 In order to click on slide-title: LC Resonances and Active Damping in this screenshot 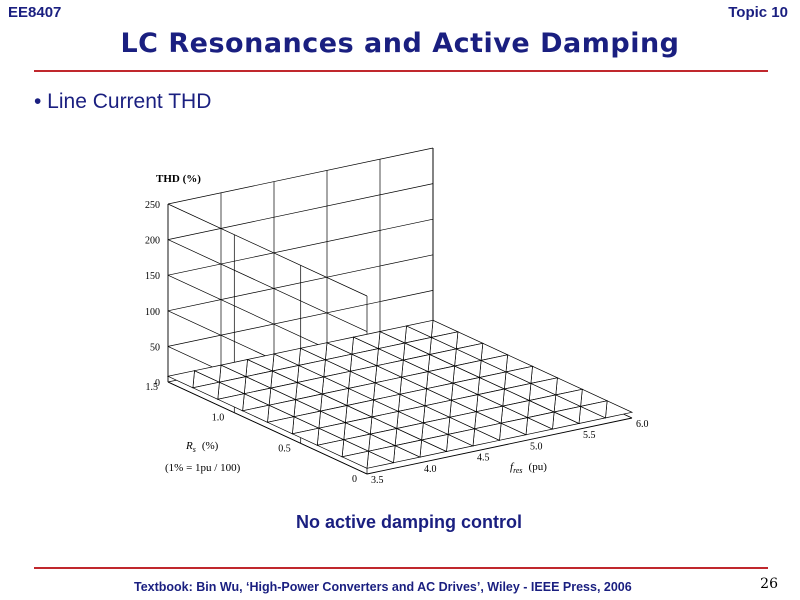, I will do `click(400, 43)`.